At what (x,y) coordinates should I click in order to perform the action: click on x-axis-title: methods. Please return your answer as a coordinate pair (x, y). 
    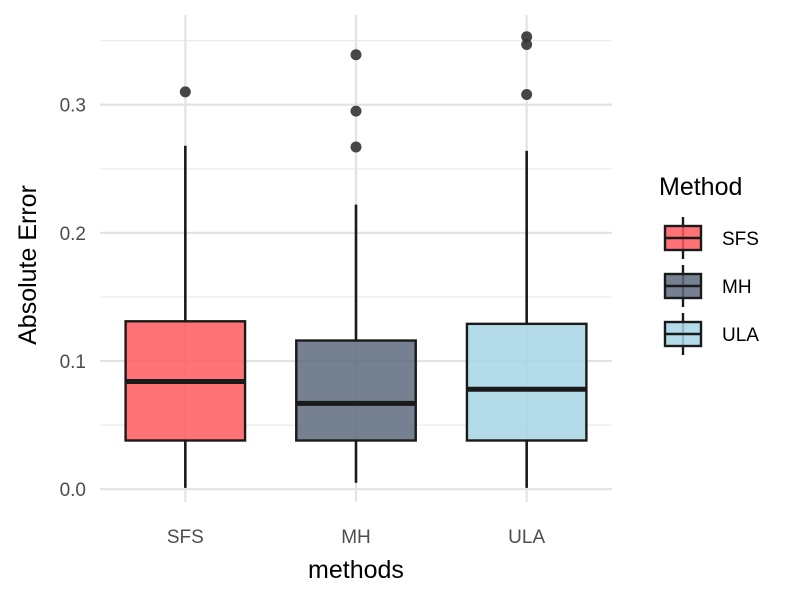
    Looking at the image, I should click on (356, 570).